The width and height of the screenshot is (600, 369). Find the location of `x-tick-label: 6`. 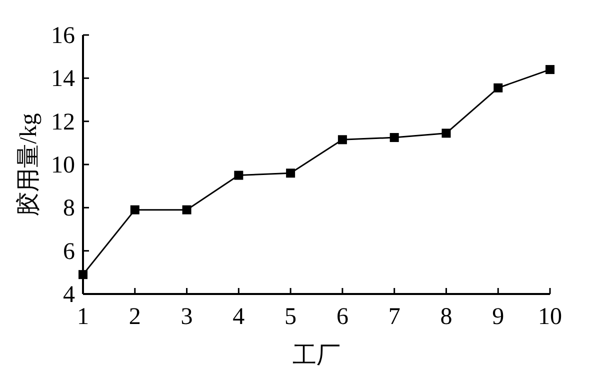

x-tick-label: 6 is located at coordinates (342, 317).